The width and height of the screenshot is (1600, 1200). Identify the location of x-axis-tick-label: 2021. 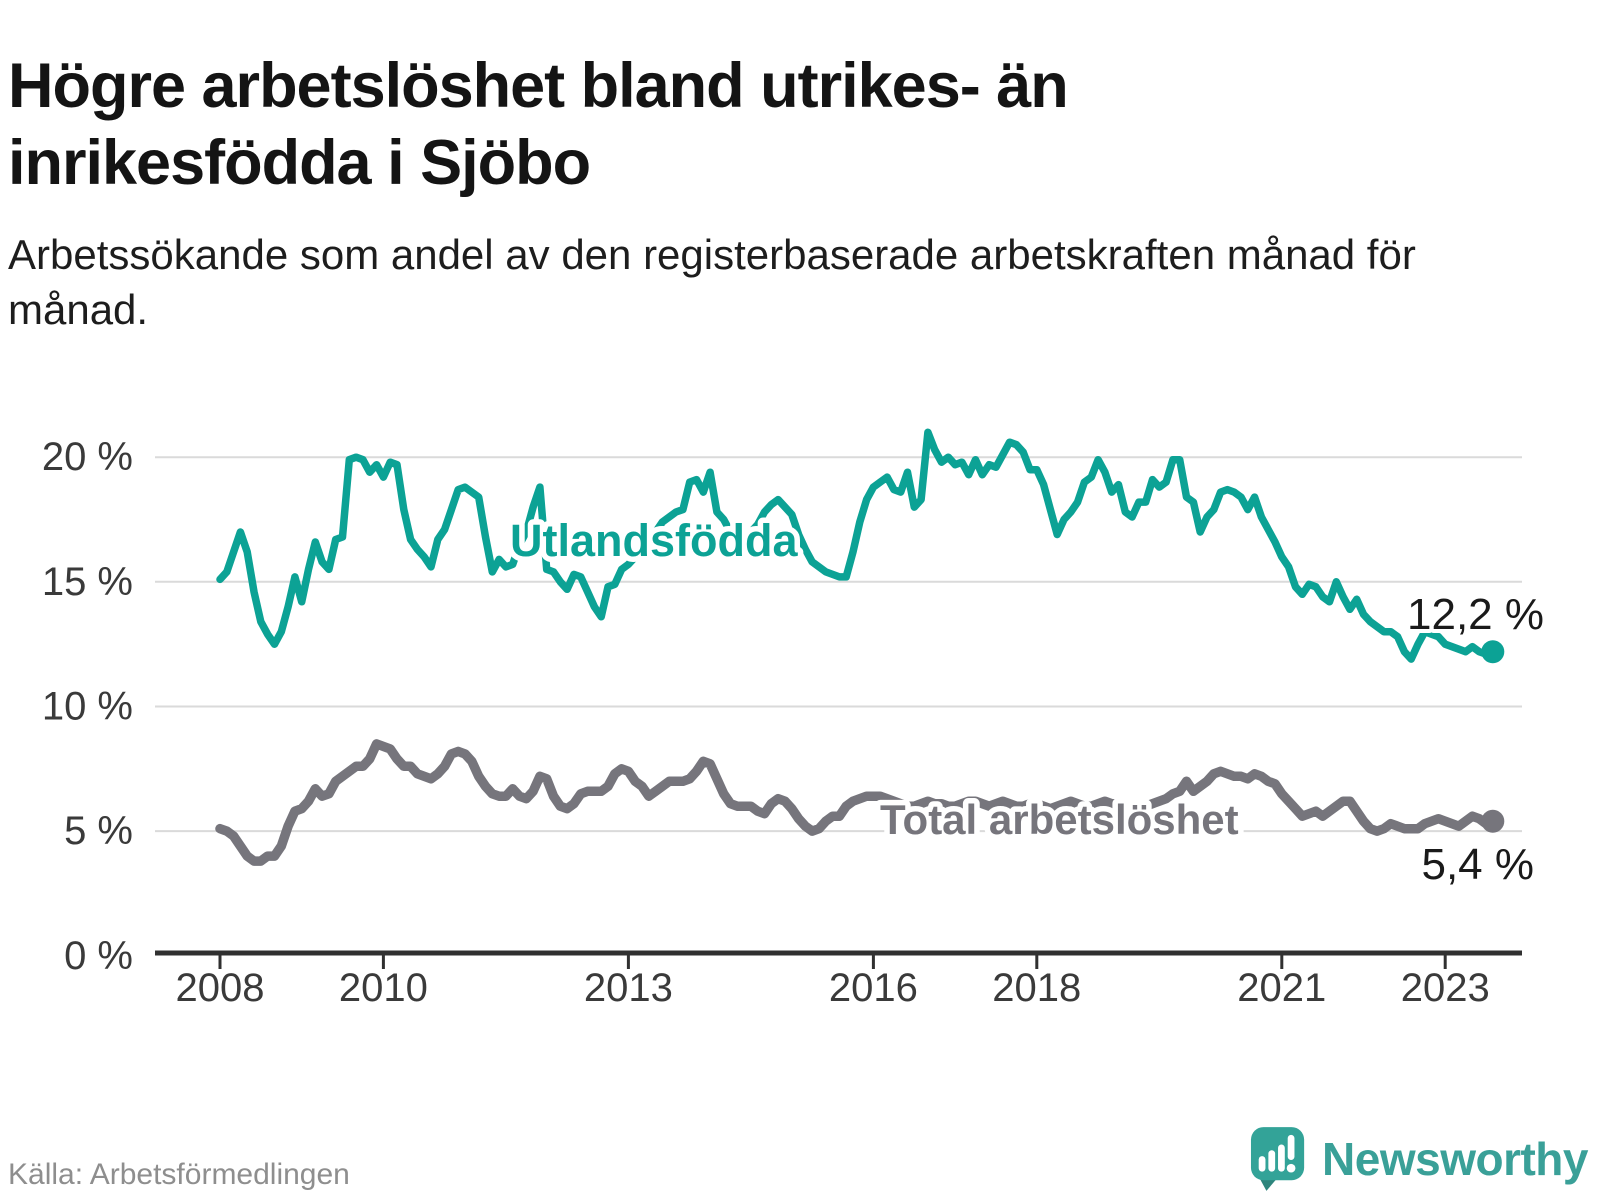
(1281, 988).